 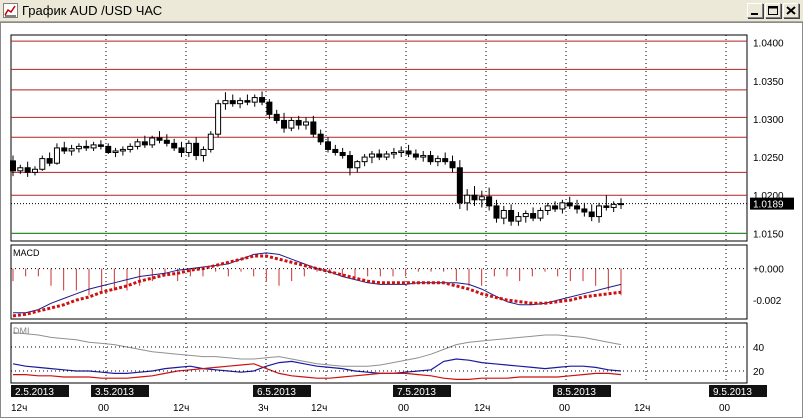 What do you see at coordinates (768, 205) in the screenshot?
I see `current-price-label: 1.0189` at bounding box center [768, 205].